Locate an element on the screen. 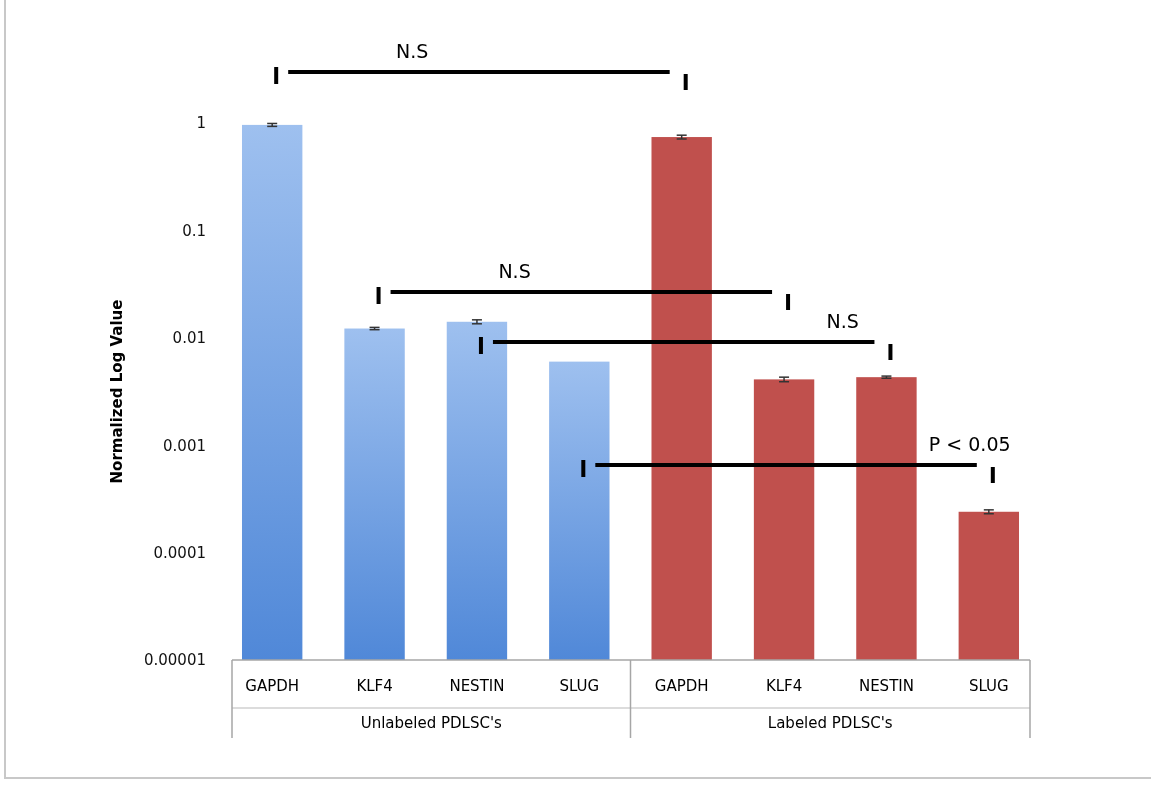  y-tick-label: 0.001 is located at coordinates (184, 445).